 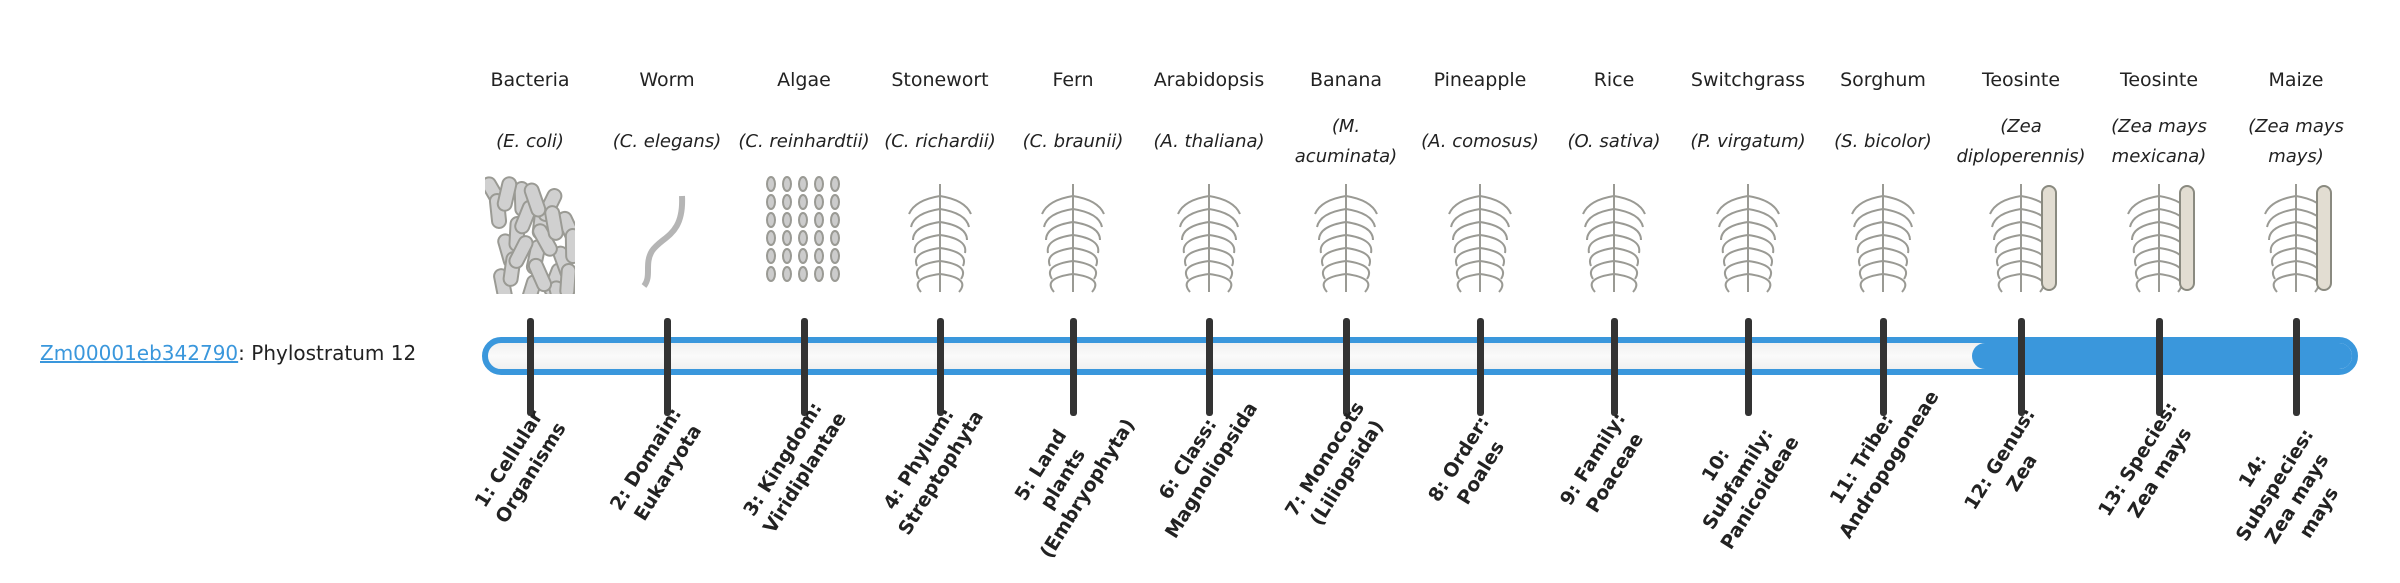 I want to click on worm-image, so click(x=667, y=235).